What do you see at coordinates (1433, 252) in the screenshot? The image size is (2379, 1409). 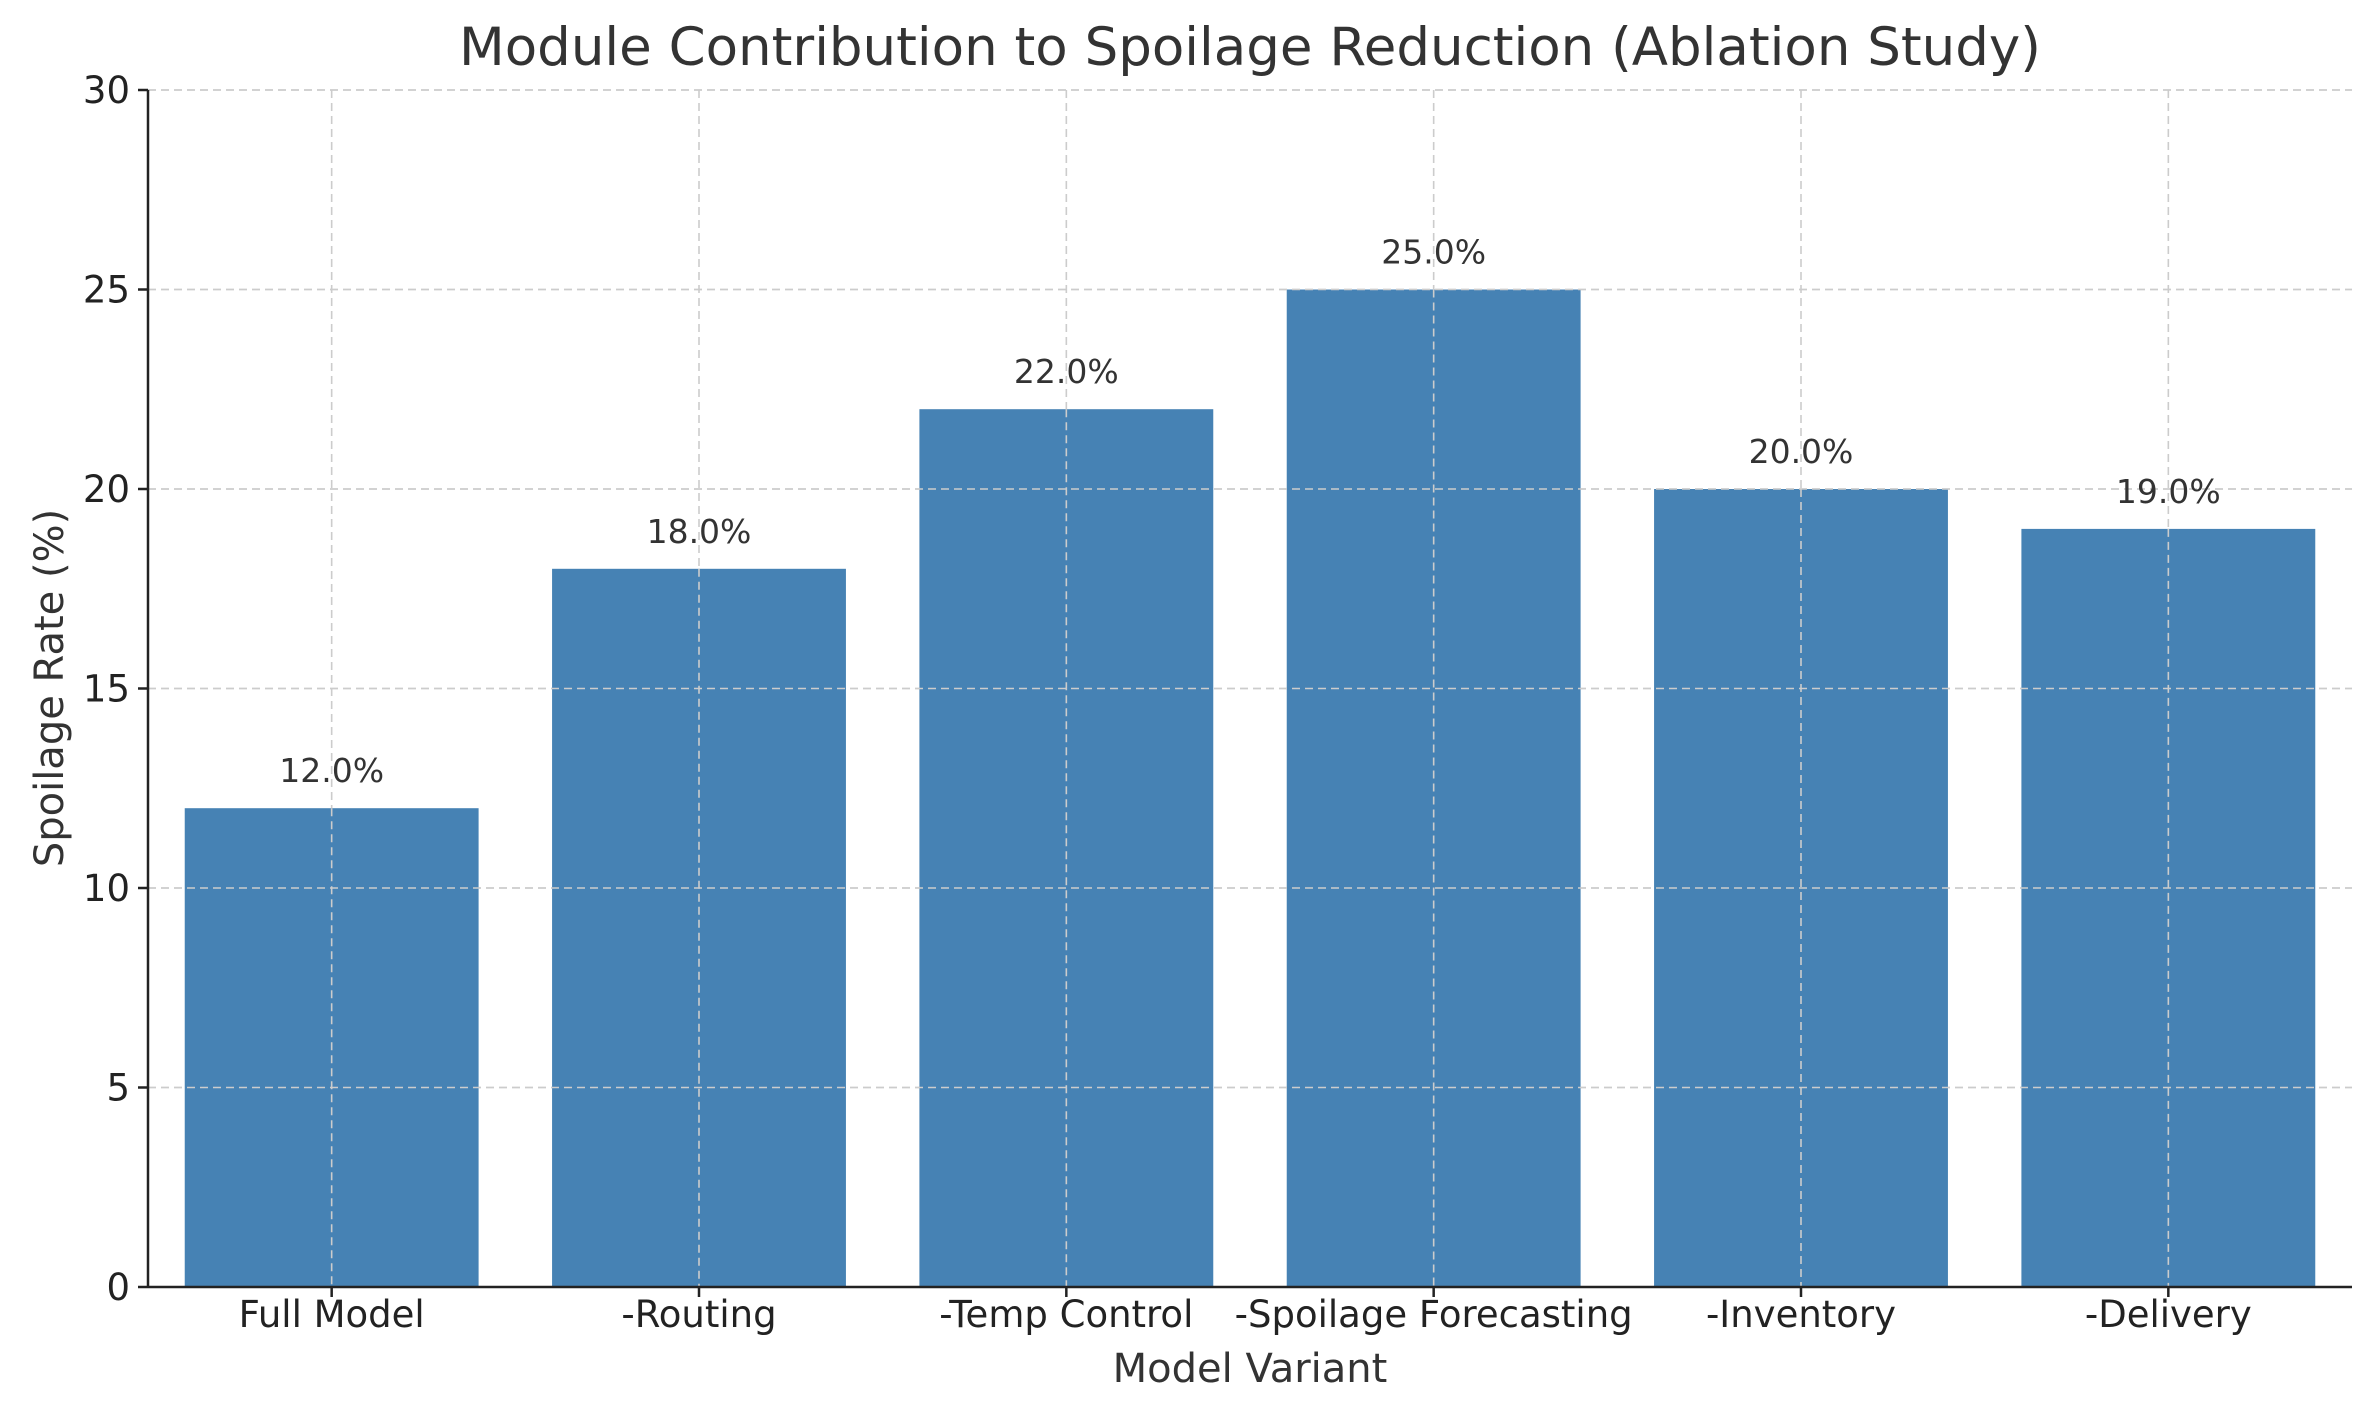 I see `bar-data-label: 25.0%` at bounding box center [1433, 252].